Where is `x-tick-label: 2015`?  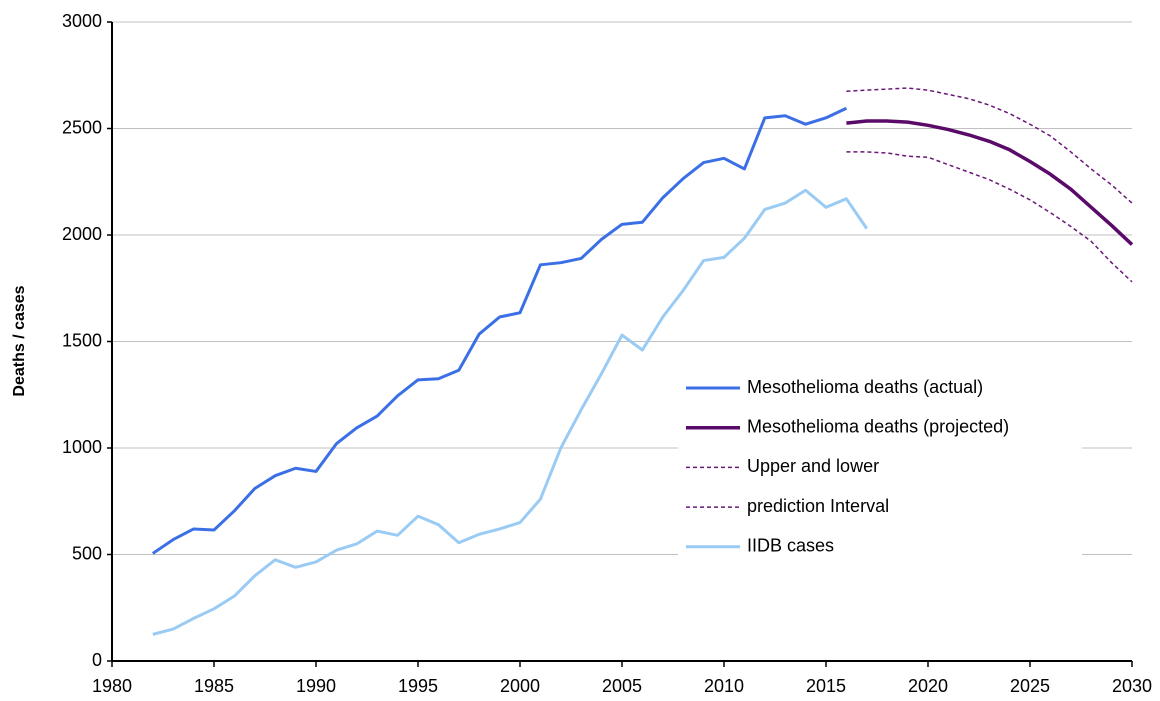 x-tick-label: 2015 is located at coordinates (826, 686).